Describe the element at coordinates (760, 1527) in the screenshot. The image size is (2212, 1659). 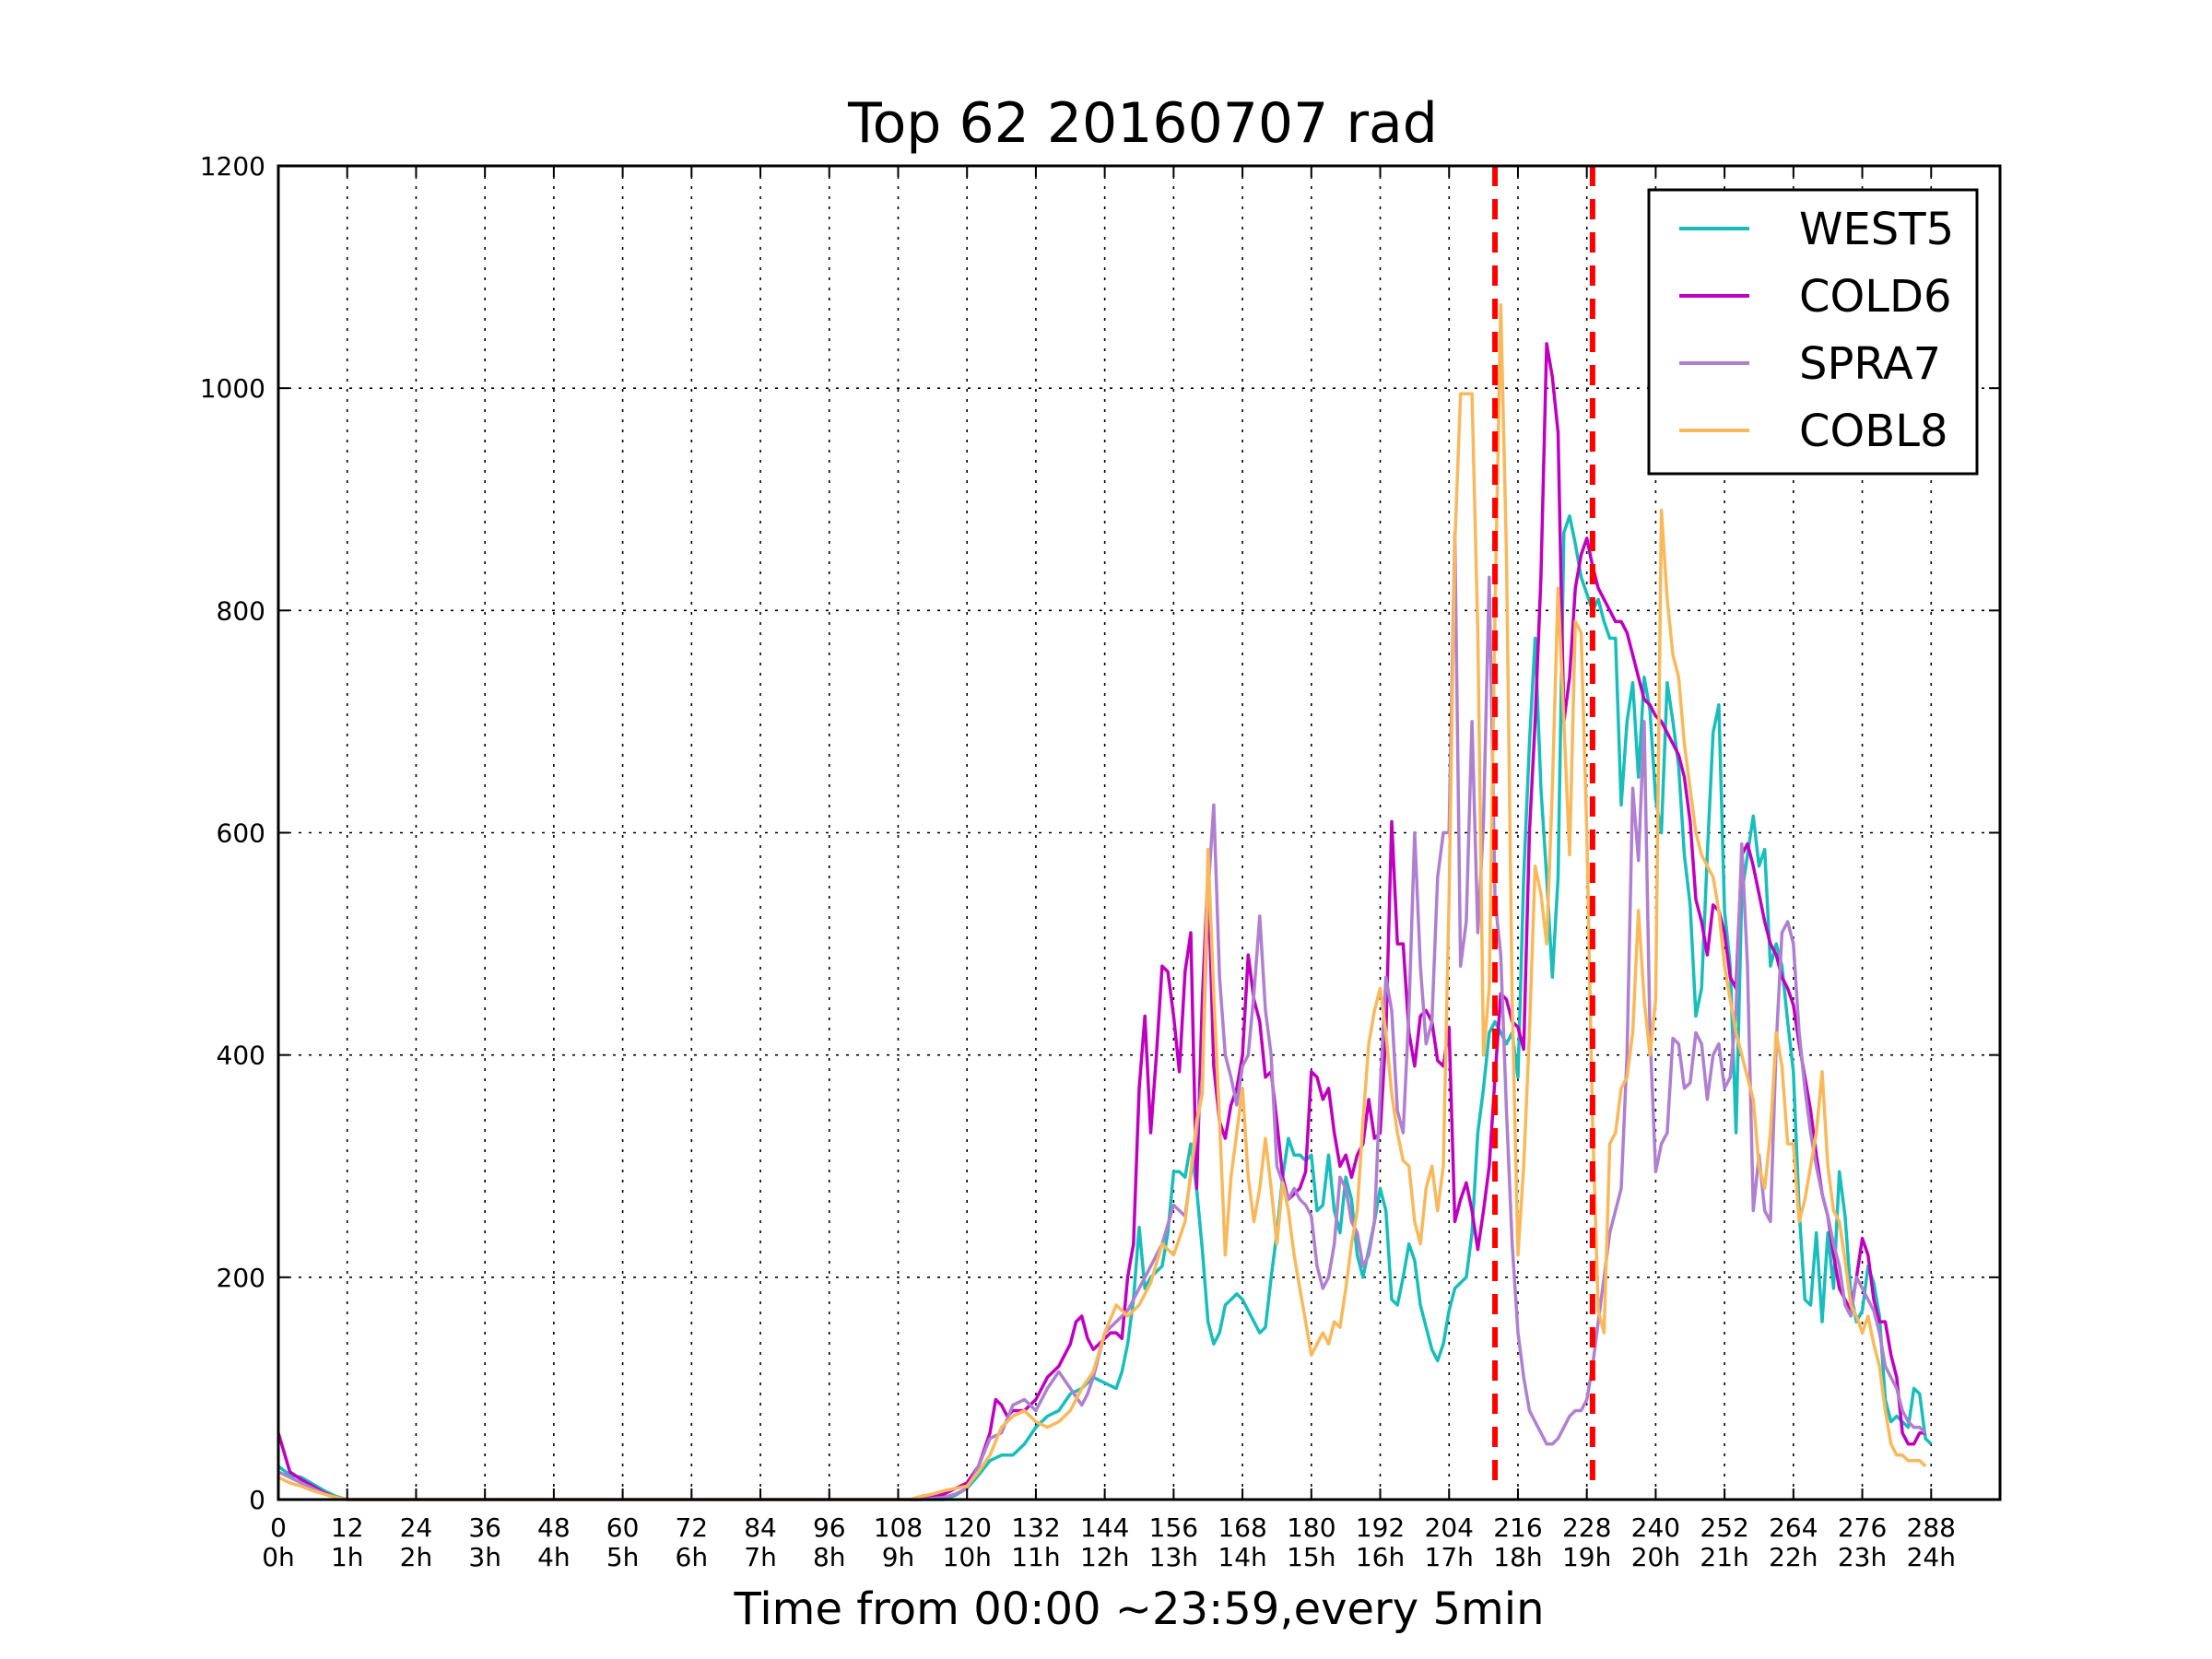
I see `x-tick-label: 84` at that location.